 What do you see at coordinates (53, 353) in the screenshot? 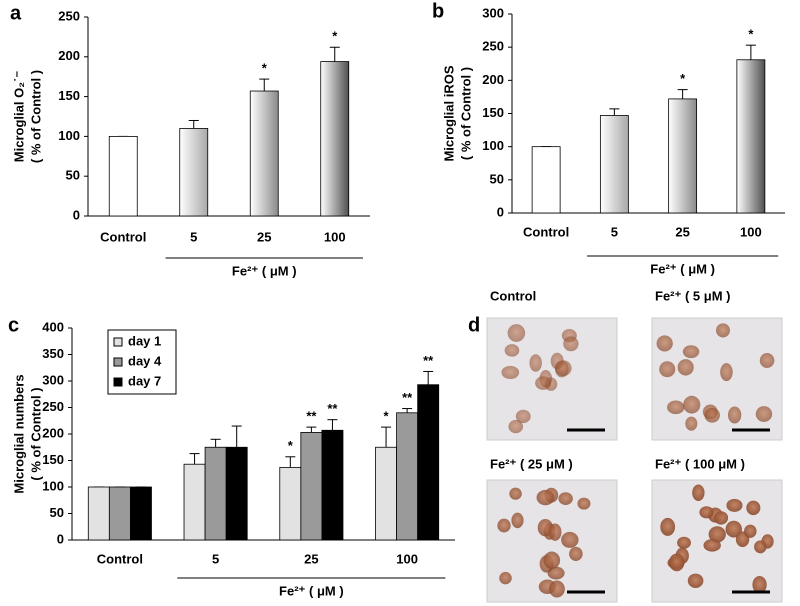
I see `y-tick-label: 350` at bounding box center [53, 353].